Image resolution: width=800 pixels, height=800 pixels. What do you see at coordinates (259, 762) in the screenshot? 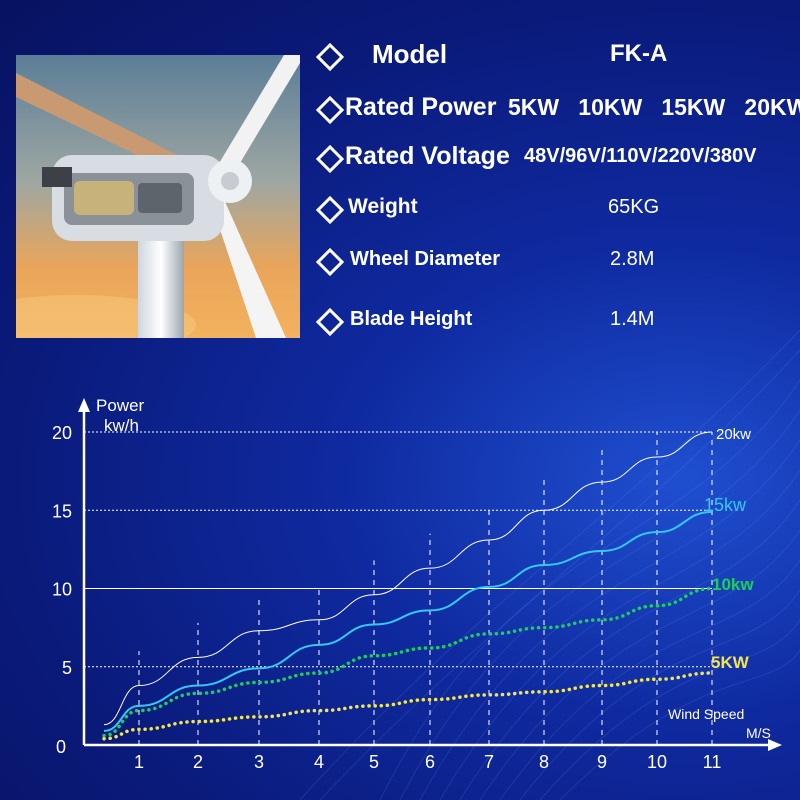
I see `x-tick-label: 3` at bounding box center [259, 762].